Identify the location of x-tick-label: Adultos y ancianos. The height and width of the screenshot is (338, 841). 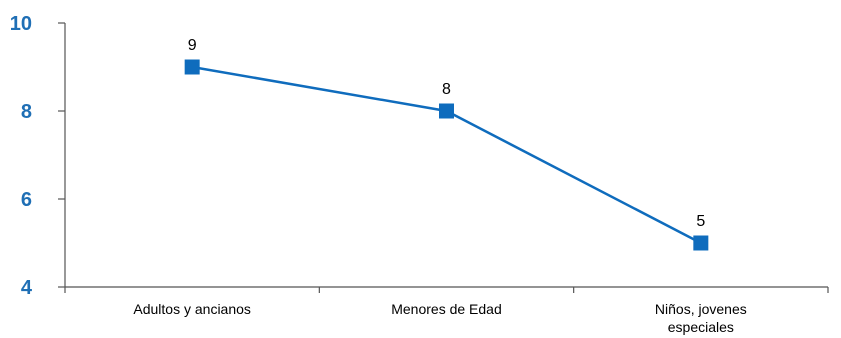
(192, 309).